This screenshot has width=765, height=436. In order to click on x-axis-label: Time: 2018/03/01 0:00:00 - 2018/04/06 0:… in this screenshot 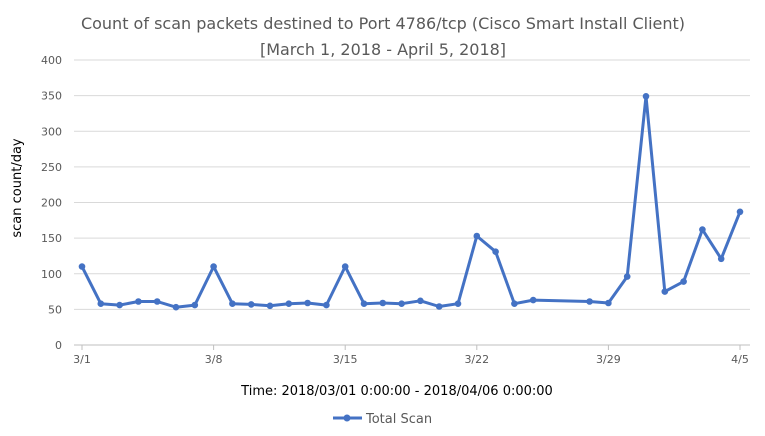, I will do `click(396, 391)`.